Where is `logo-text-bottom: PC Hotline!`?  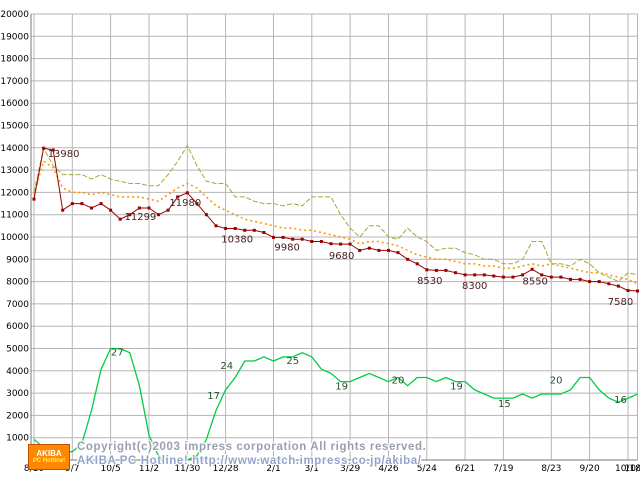
logo-text-bottom: PC Hotline! is located at coordinates (49, 461).